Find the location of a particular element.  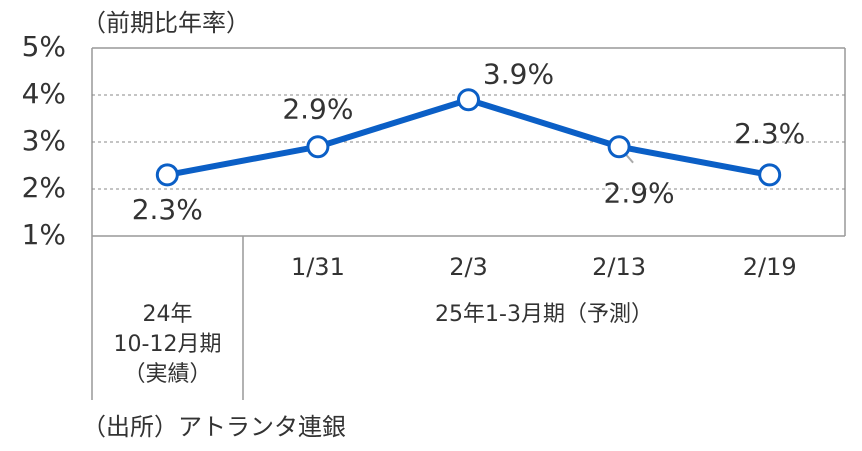

x-tick-label: 2/3 is located at coordinates (468, 267).